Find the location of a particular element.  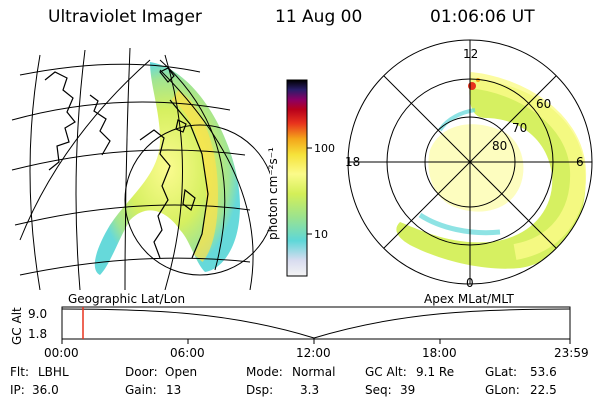

time-label: 01:06:06 UT is located at coordinates (482, 17).